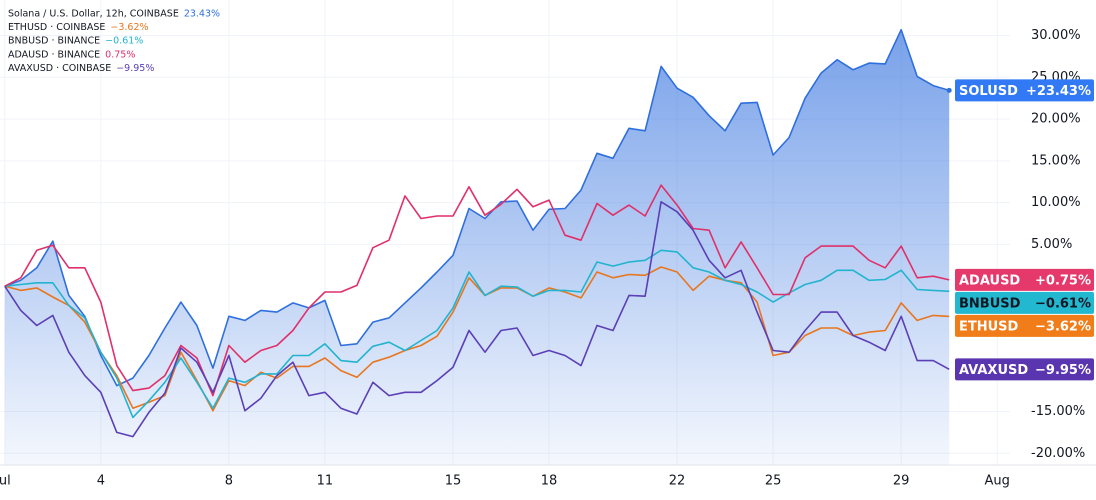  Describe the element at coordinates (202, 14) in the screenshot. I see `legend-value: 23.43%` at that location.